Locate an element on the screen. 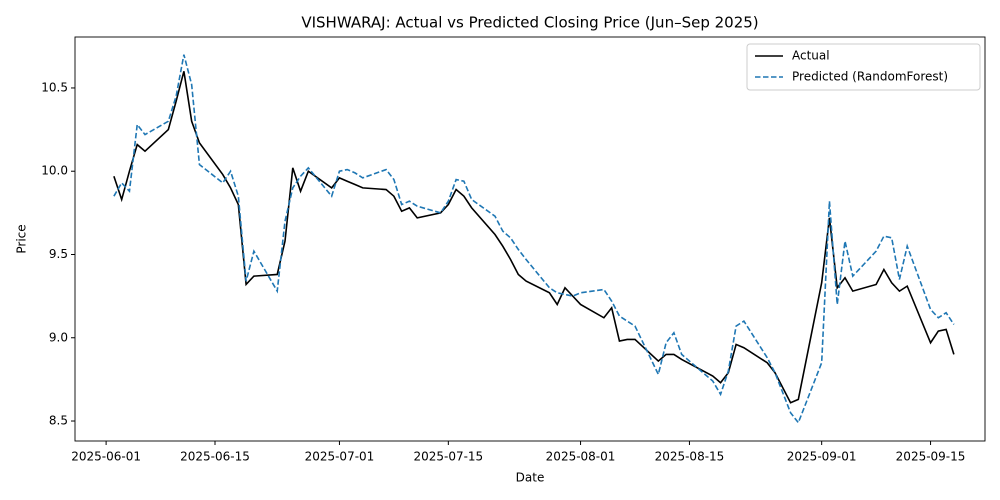 This screenshot has height=500, width=1000. x-tick-label: 2025-08-01 is located at coordinates (581, 457).